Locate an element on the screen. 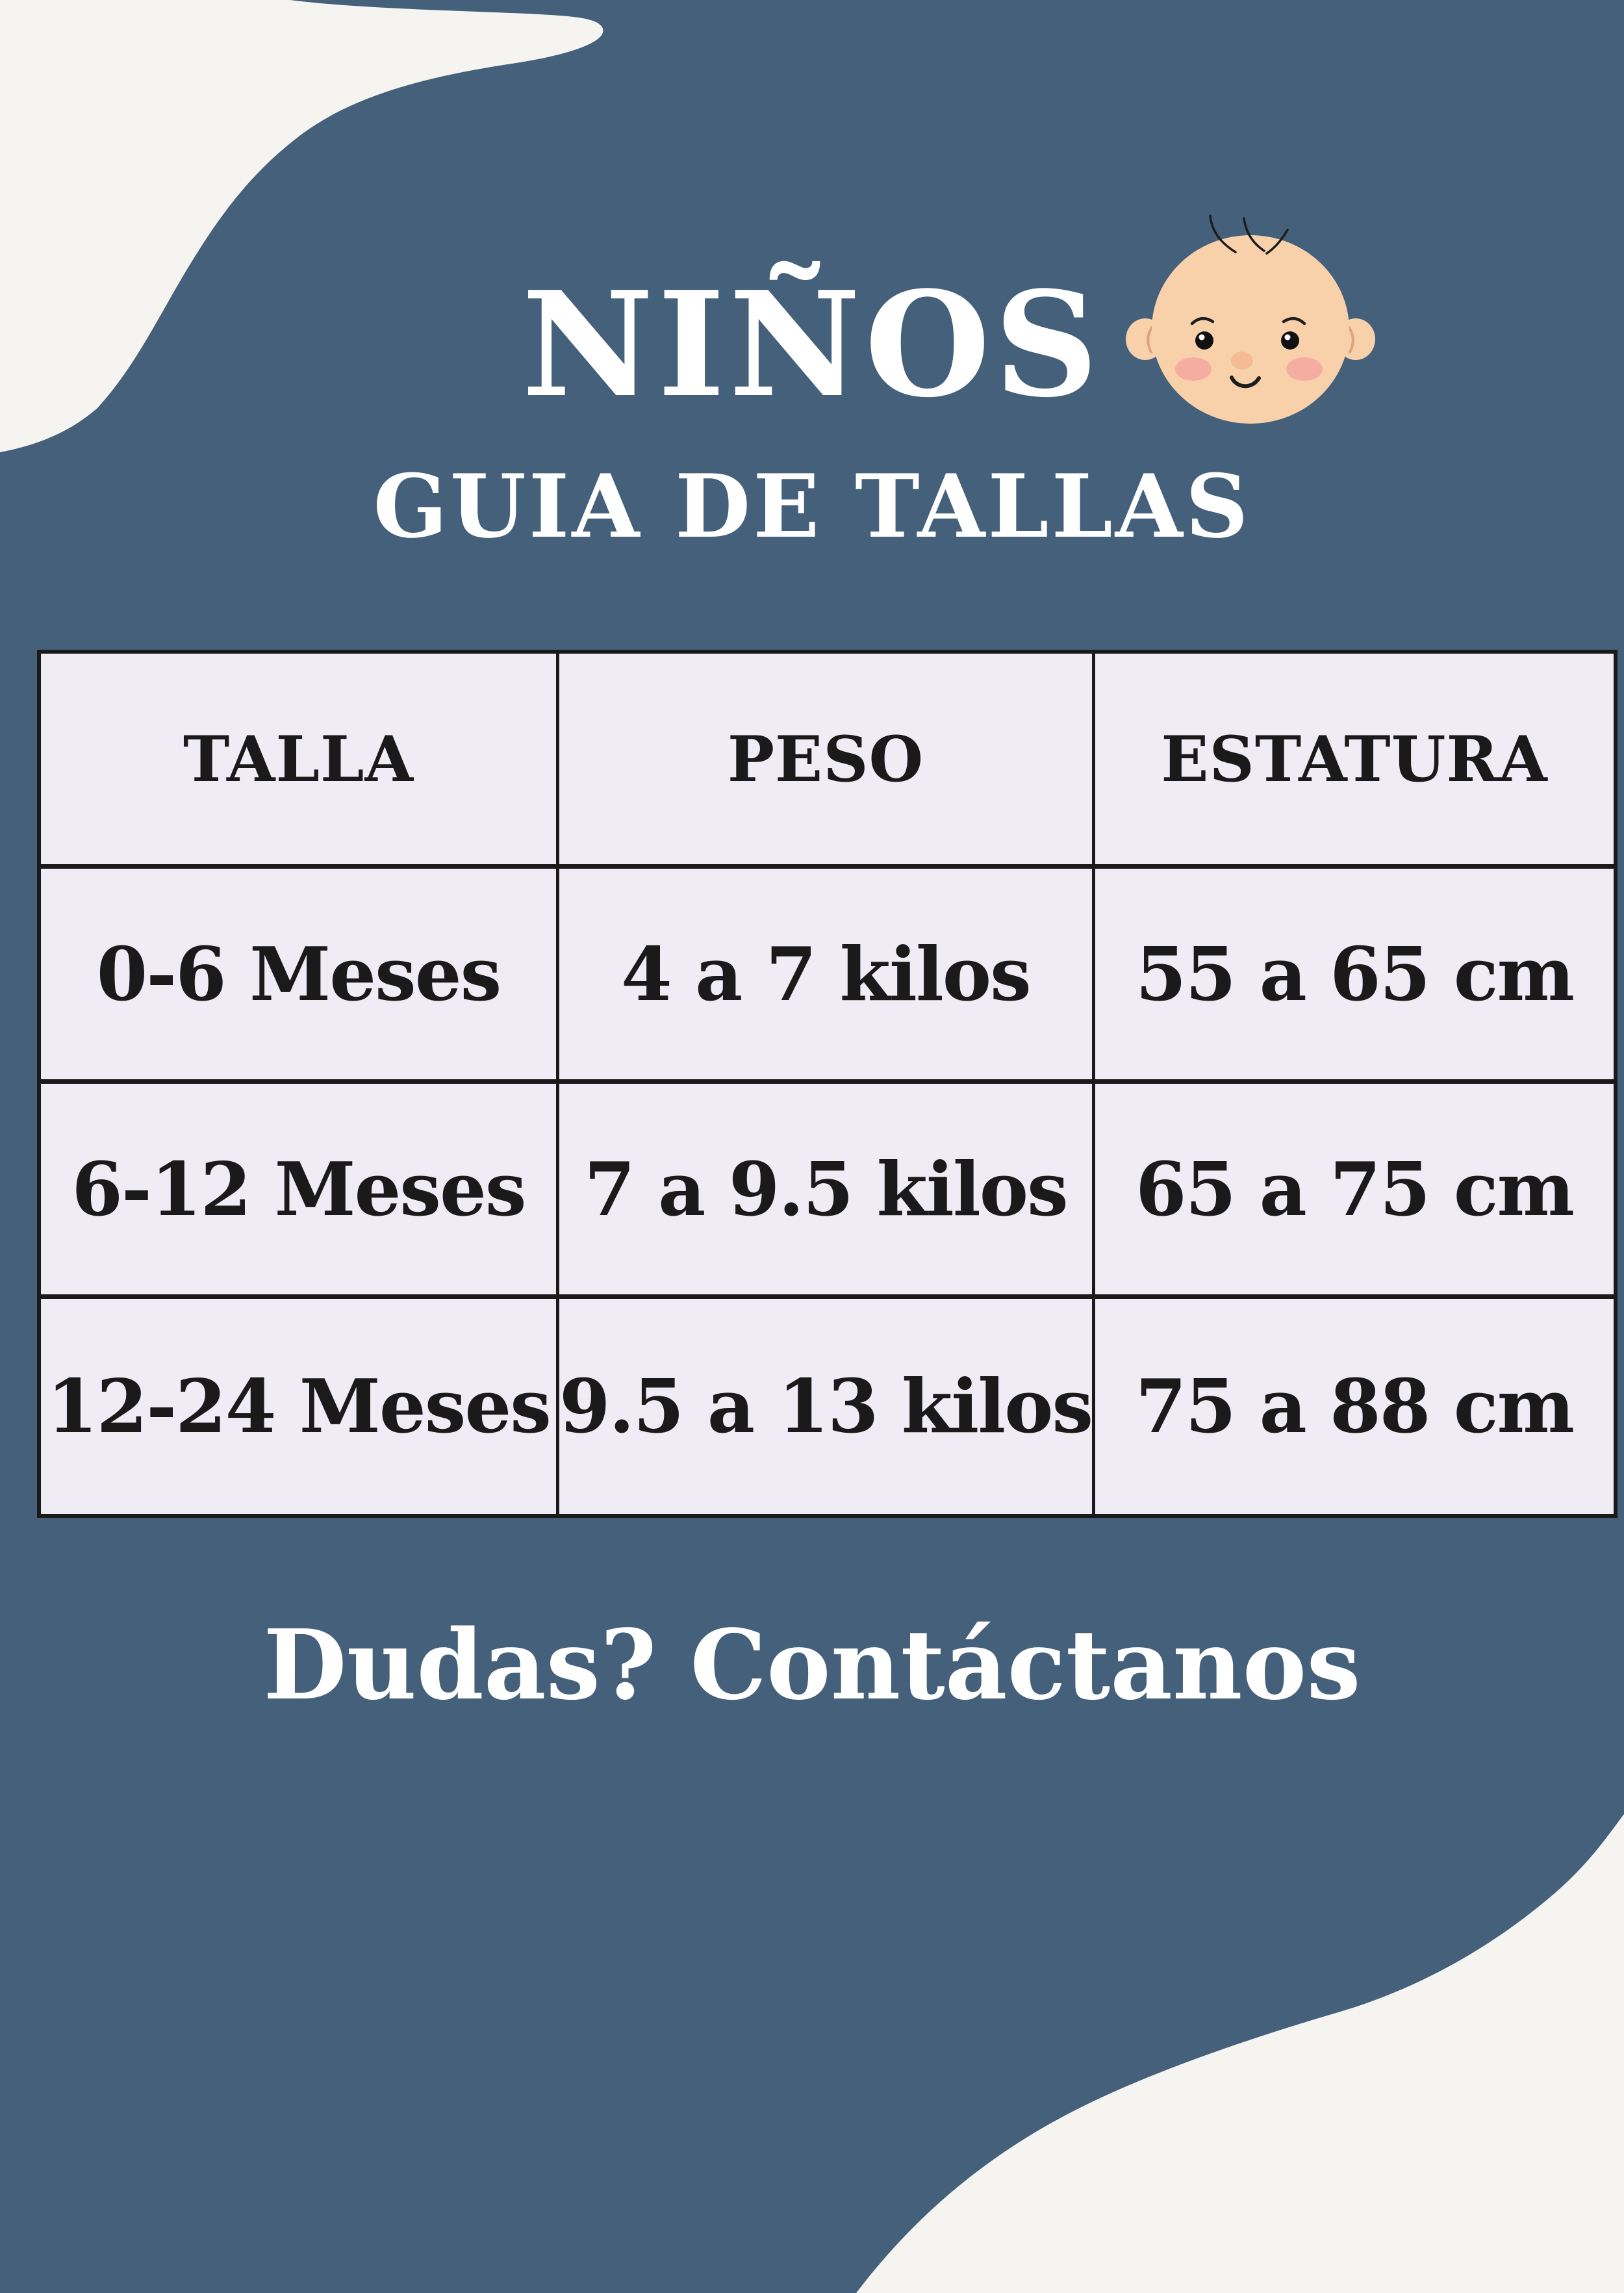 The width and height of the screenshot is (1624, 2293). header-cell-talla: TALLA is located at coordinates (300, 762).